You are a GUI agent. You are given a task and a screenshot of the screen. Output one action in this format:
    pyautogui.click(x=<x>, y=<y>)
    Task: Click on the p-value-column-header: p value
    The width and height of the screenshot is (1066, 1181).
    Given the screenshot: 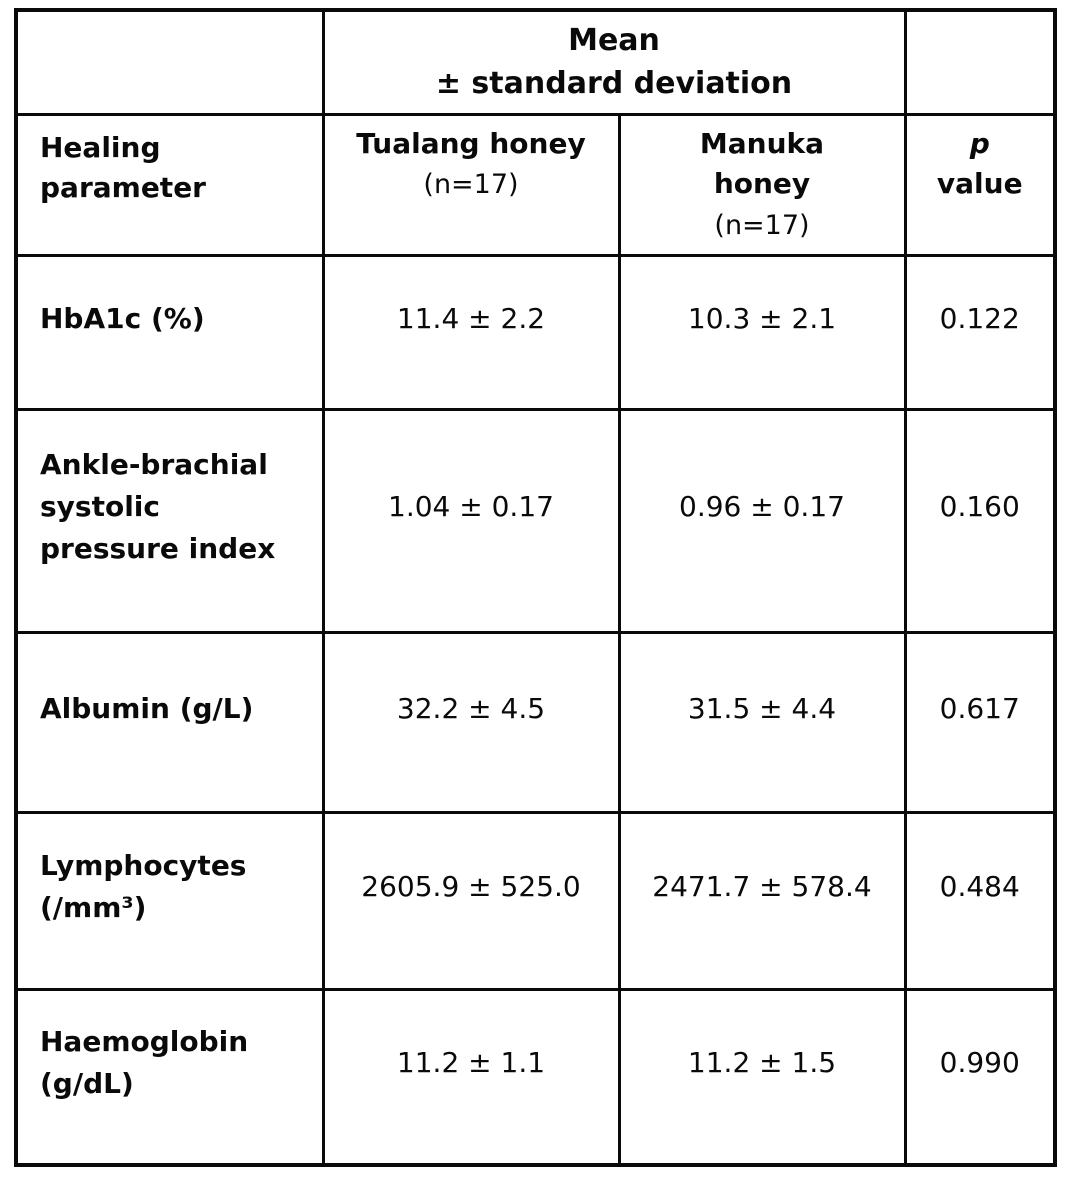 What is the action you would take?
    pyautogui.click(x=980, y=184)
    